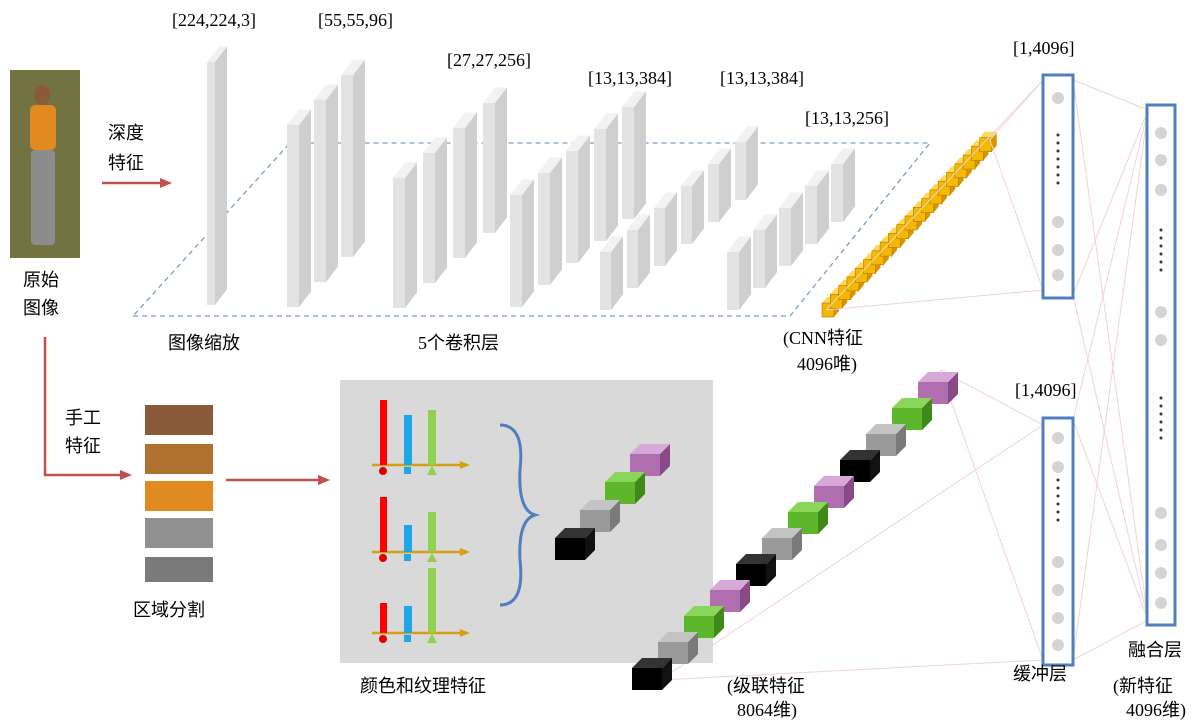  I want to click on cnn-feature: 4096唯), so click(827, 364).